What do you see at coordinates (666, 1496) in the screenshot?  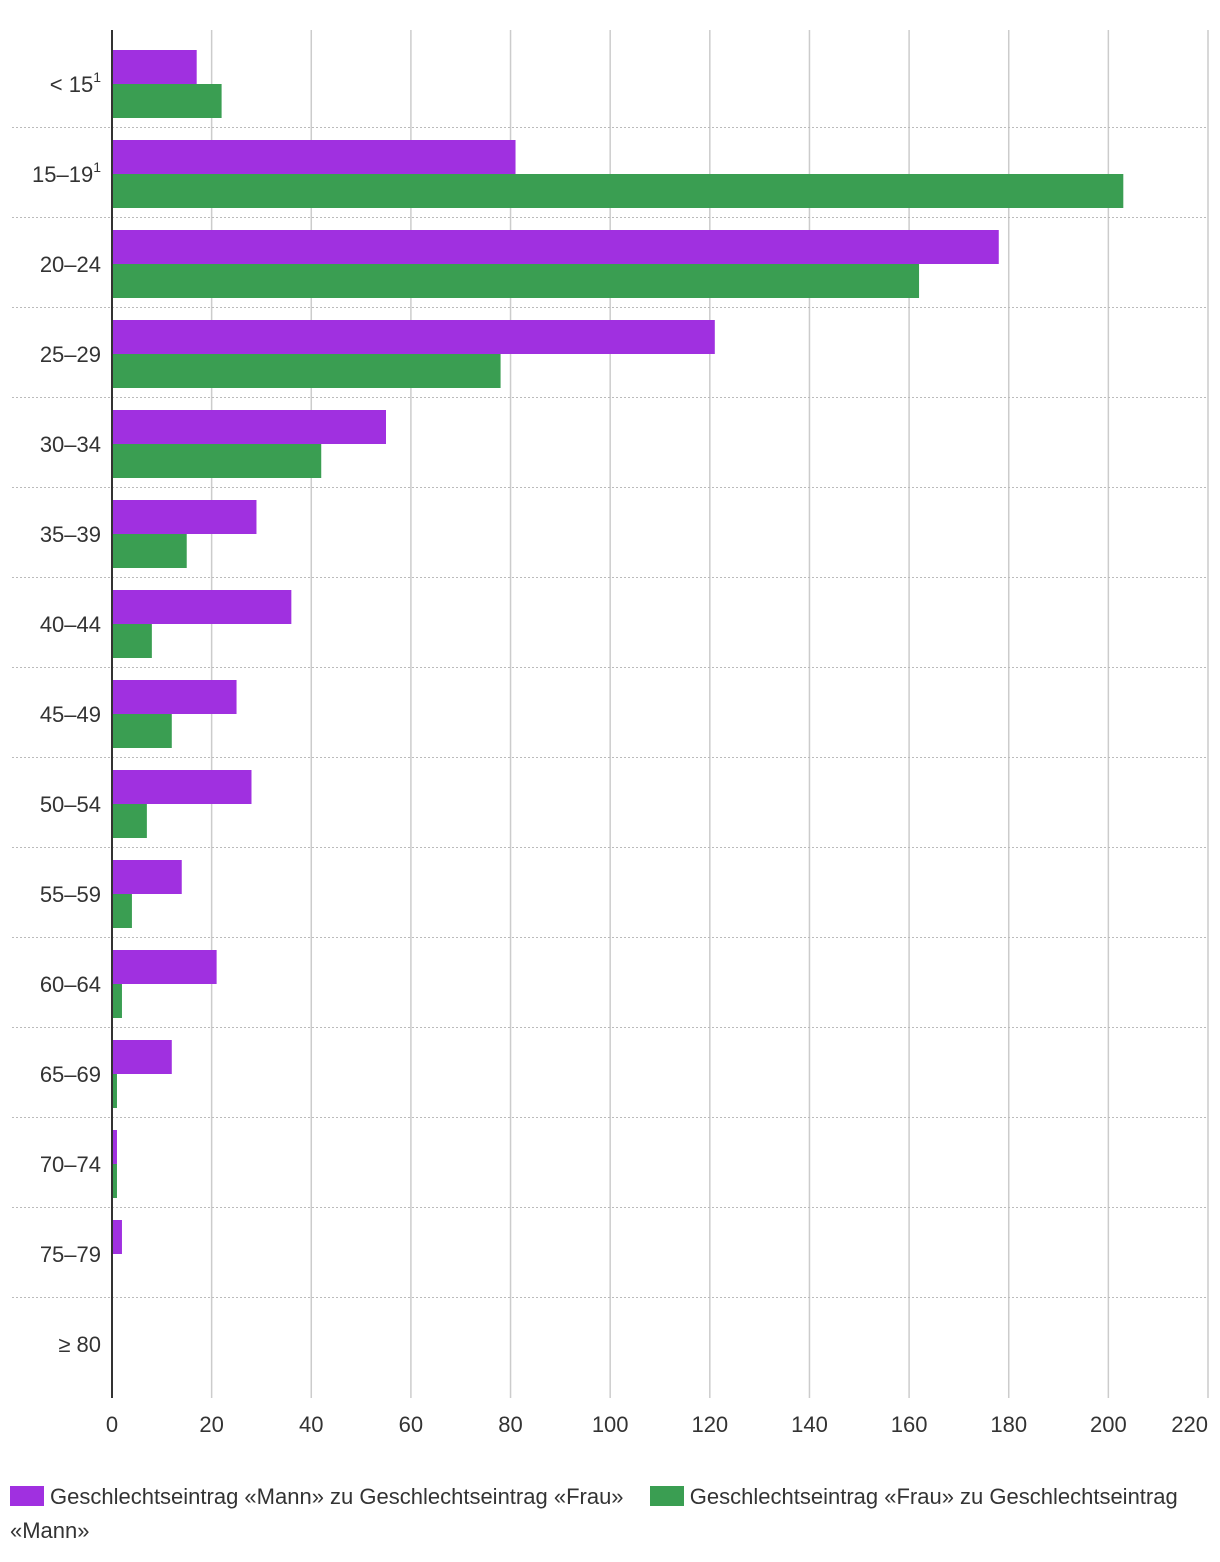 I see `legend-swatch-frau-zu-mann` at bounding box center [666, 1496].